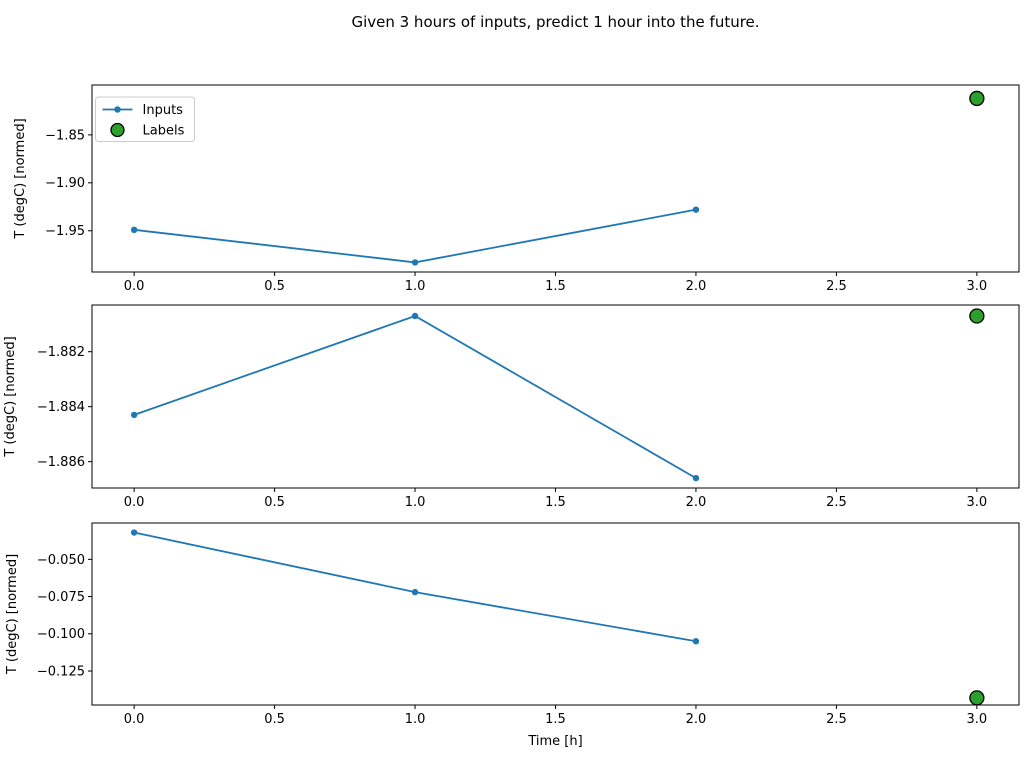  What do you see at coordinates (61, 352) in the screenshot?
I see `y-tick-label: −1.882` at bounding box center [61, 352].